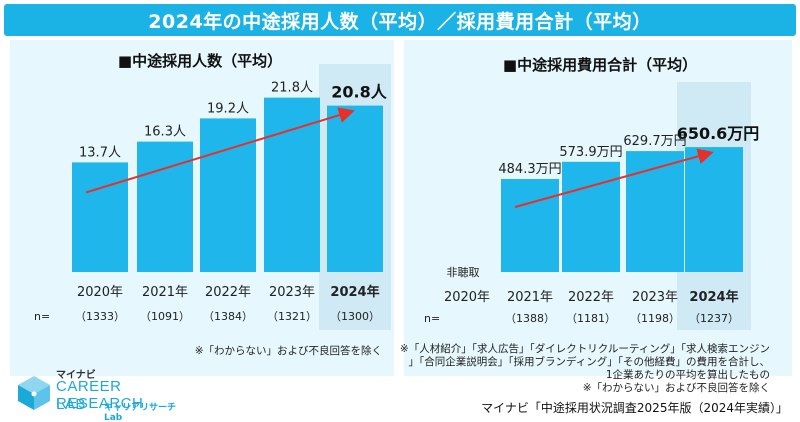 Image resolution: width=800 pixels, height=422 pixels. What do you see at coordinates (591, 297) in the screenshot?
I see `year-label-1-2: 2022年` at bounding box center [591, 297].